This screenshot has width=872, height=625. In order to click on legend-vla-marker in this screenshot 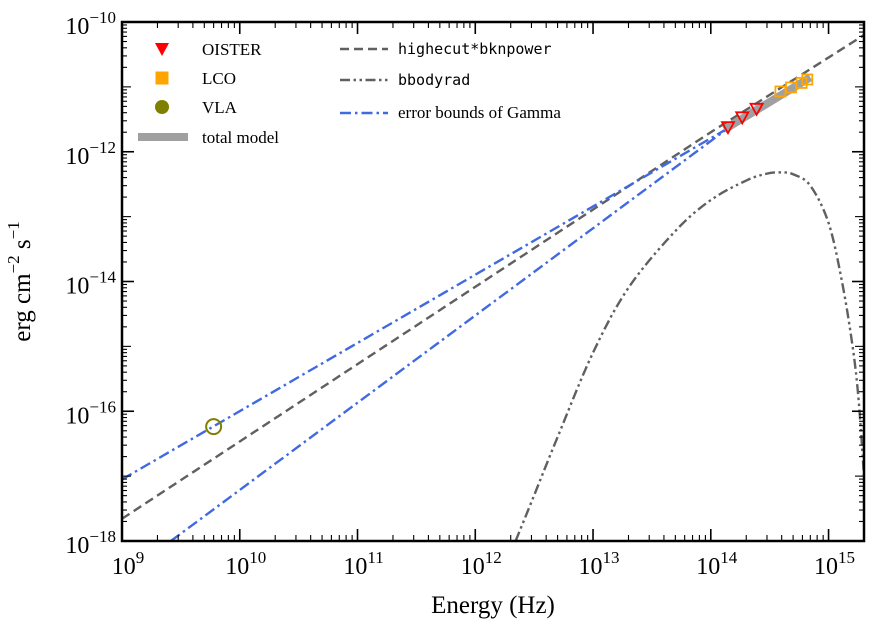, I will do `click(162, 107)`.